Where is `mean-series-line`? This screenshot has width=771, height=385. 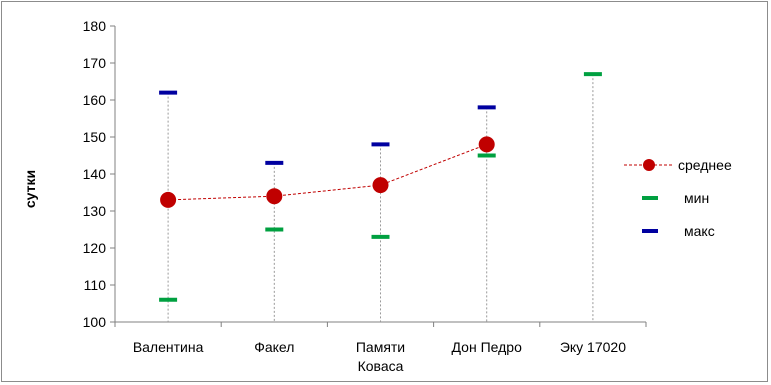 mean-series-line is located at coordinates (327, 172).